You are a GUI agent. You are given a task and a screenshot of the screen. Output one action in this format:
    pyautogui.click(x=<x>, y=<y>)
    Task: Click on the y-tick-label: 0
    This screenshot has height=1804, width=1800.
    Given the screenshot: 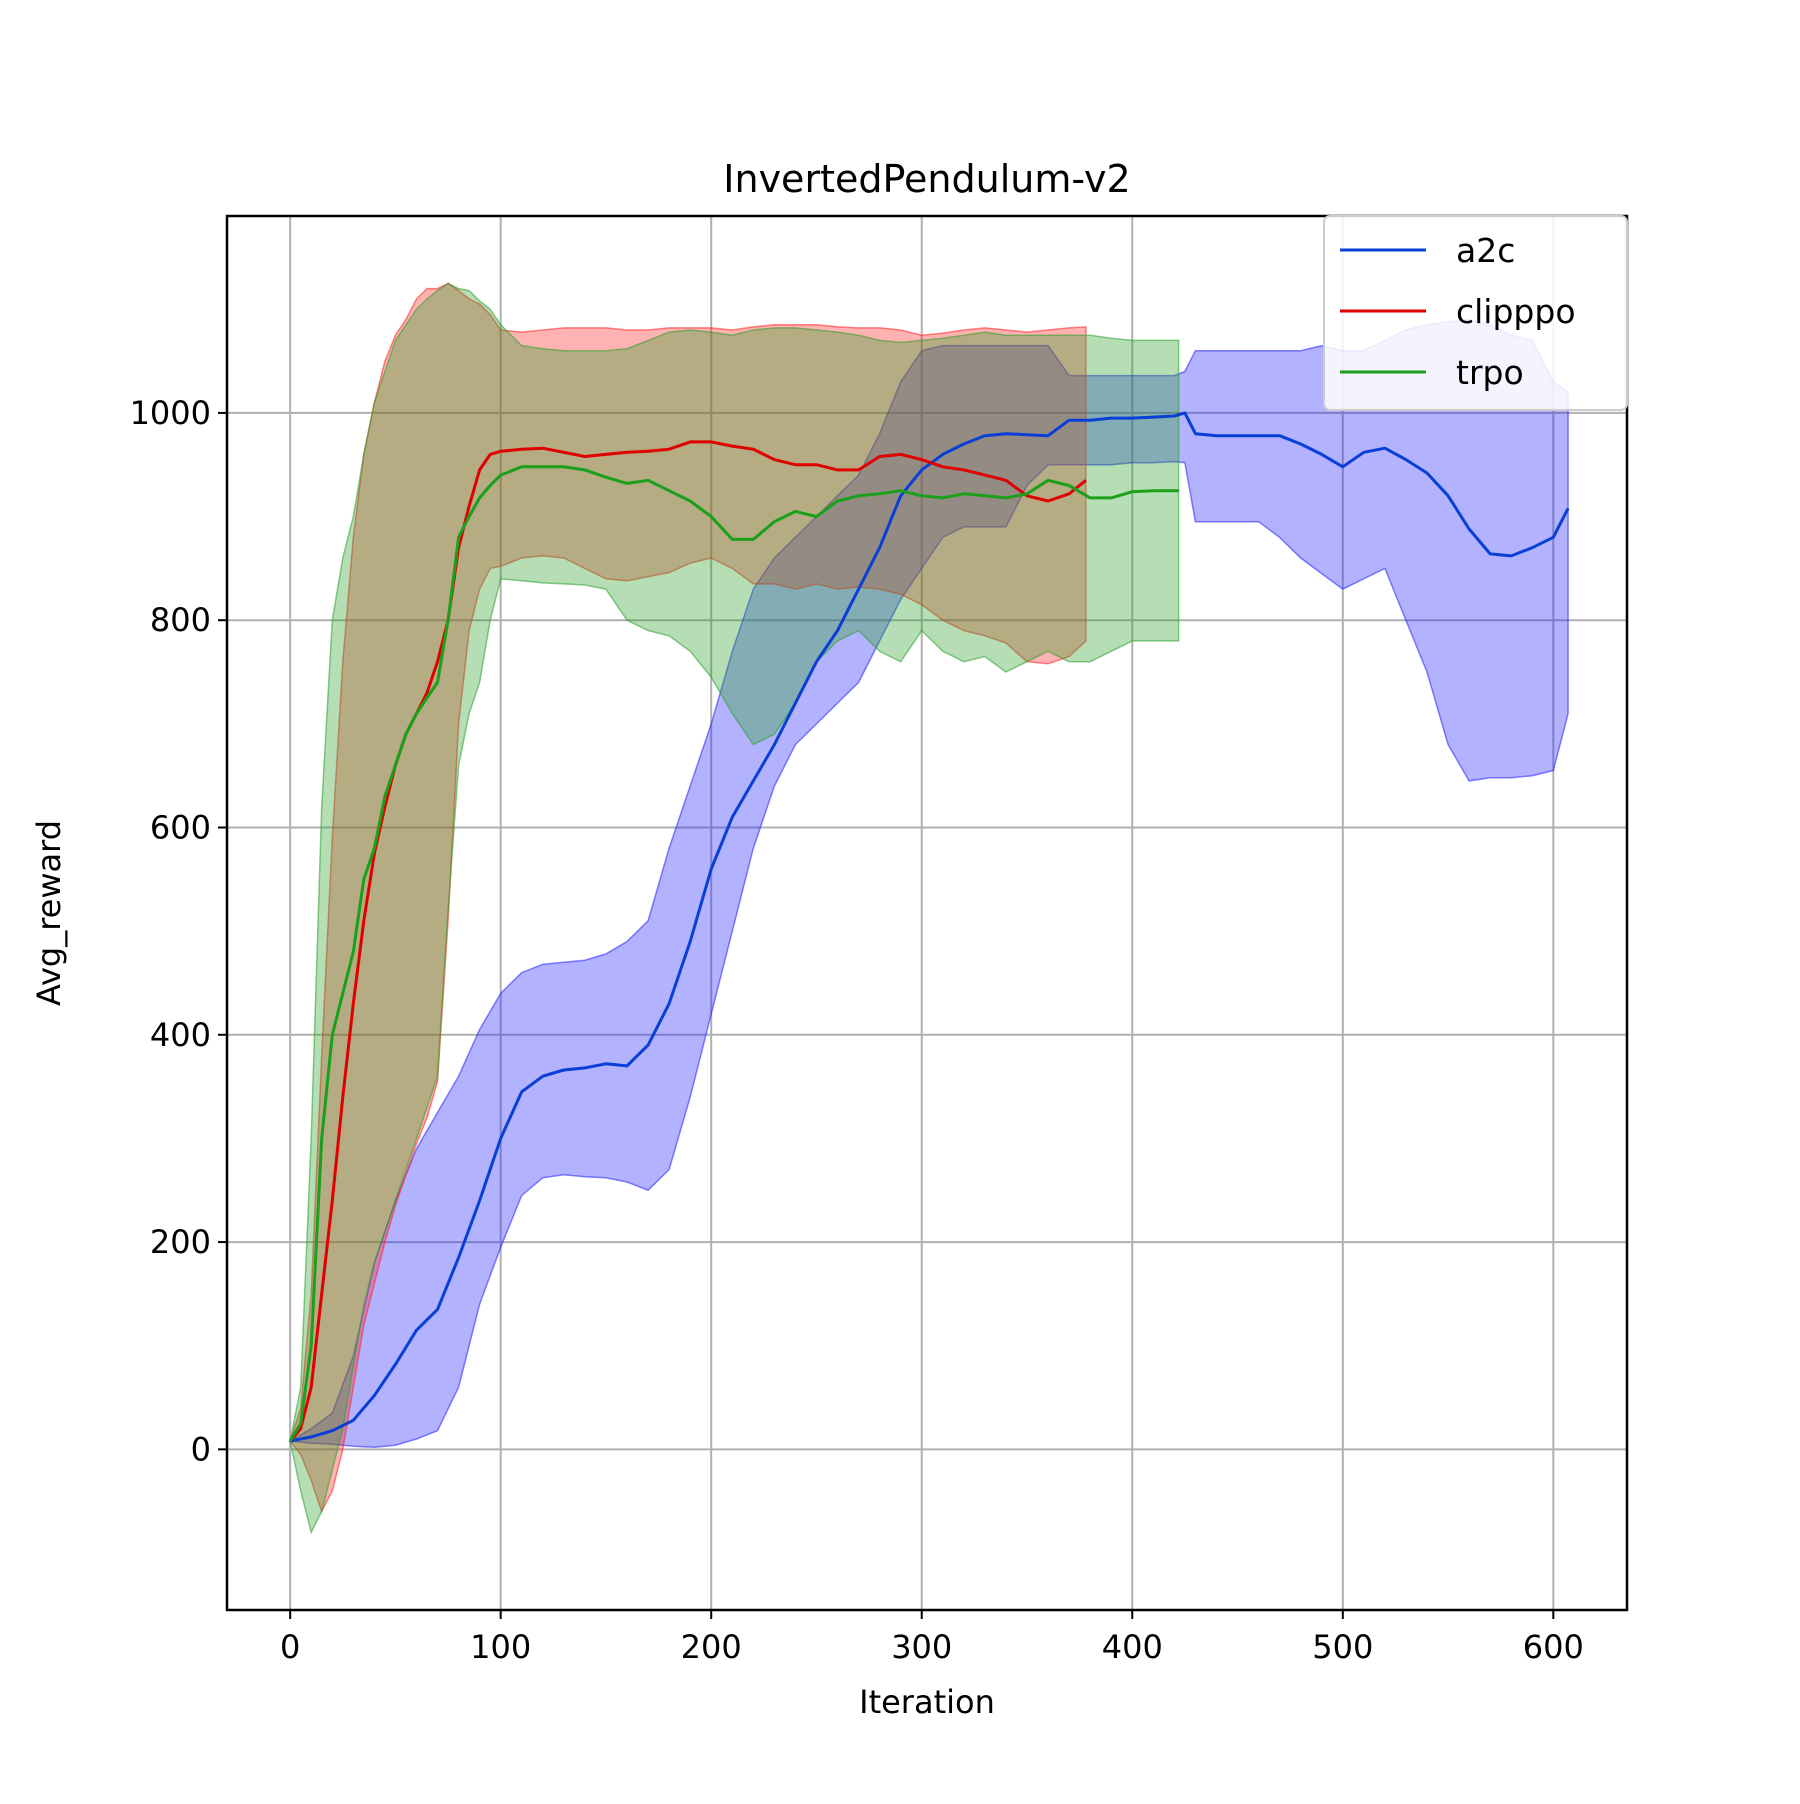 What is the action you would take?
    pyautogui.click(x=201, y=1449)
    